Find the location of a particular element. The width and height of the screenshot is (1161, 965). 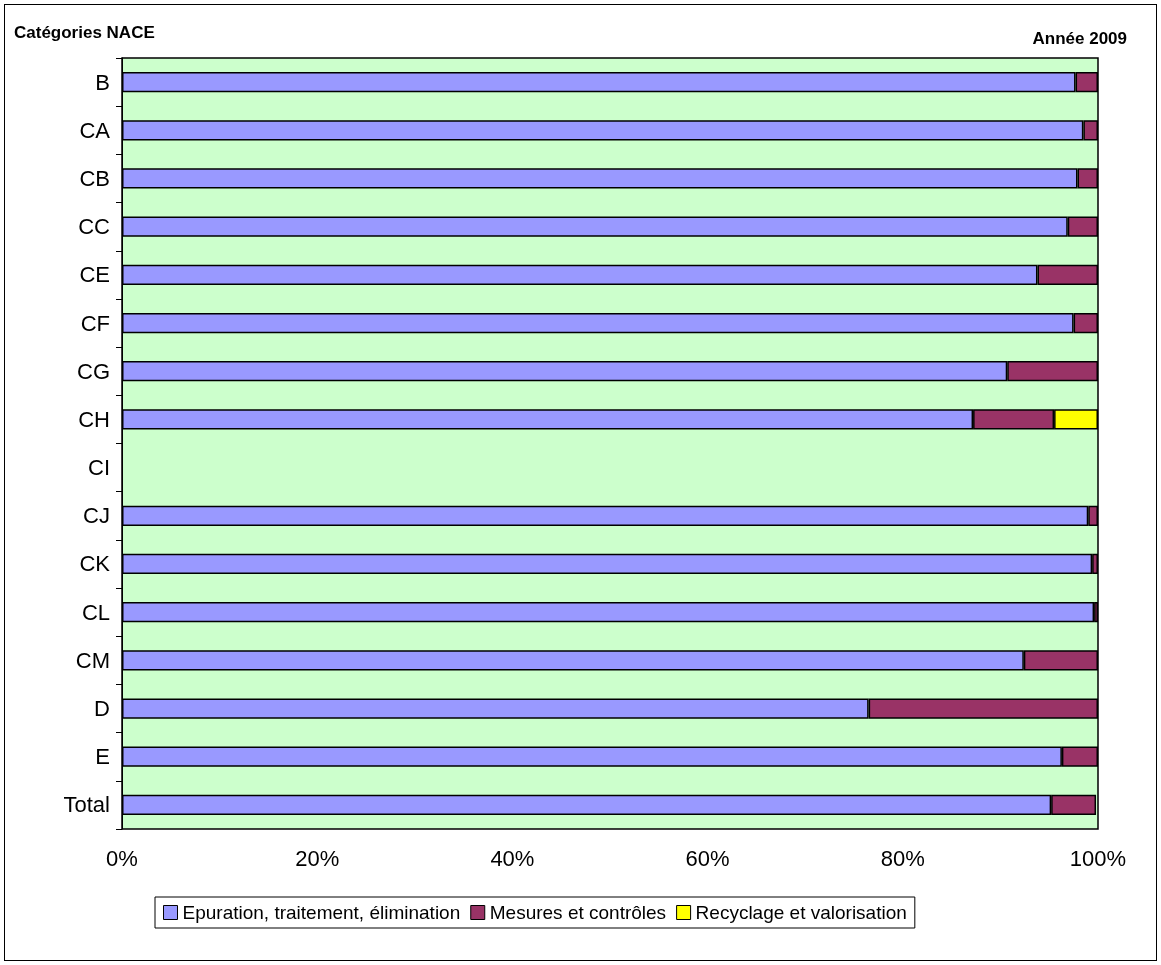

chart-title: Année 2009 is located at coordinates (1079, 38).